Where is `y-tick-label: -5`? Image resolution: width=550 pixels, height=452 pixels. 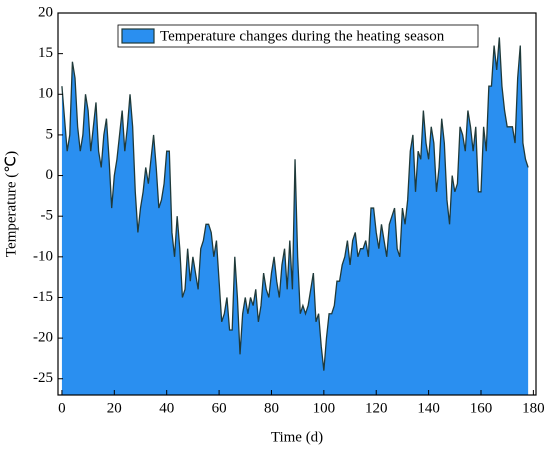
y-tick-label: -5 is located at coordinates (47, 216).